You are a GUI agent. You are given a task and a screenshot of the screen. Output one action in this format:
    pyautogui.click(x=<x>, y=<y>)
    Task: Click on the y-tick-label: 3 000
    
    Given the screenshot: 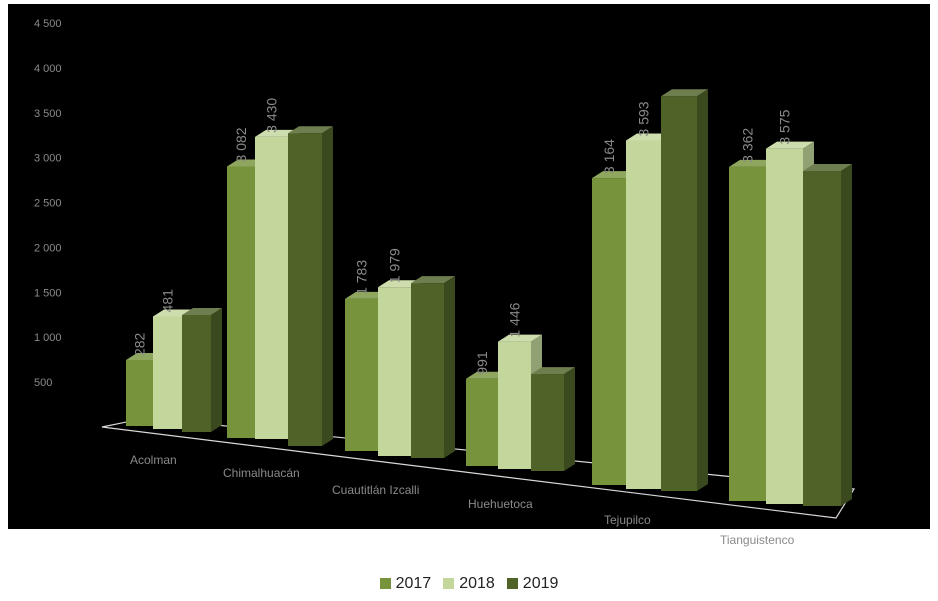 What is the action you would take?
    pyautogui.click(x=48, y=159)
    